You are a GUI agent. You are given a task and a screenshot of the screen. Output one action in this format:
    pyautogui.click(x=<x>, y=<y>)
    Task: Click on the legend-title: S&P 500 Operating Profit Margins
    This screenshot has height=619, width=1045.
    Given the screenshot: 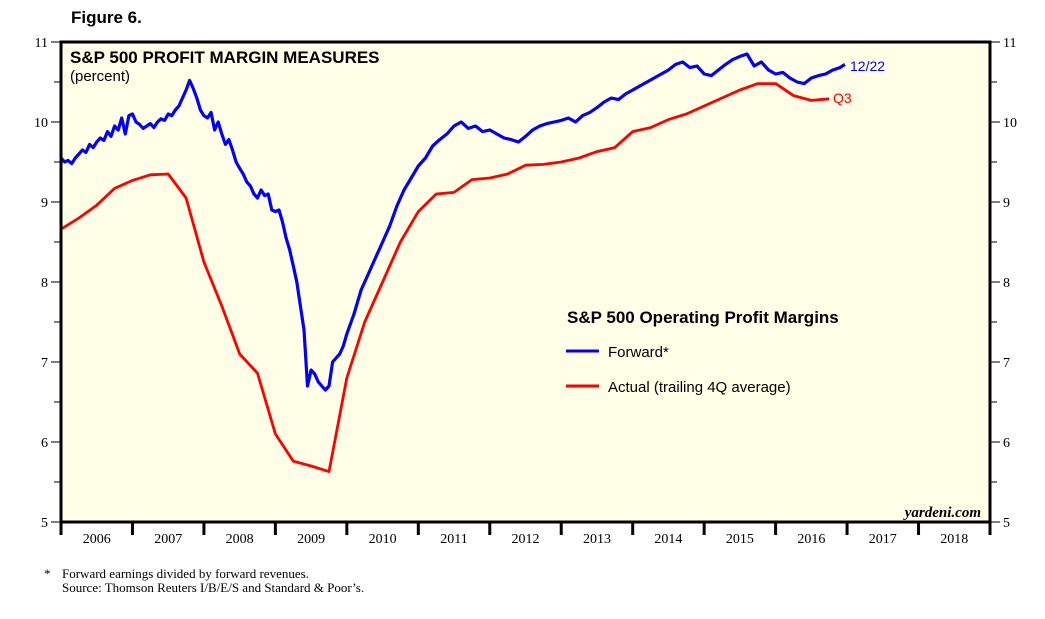 What is the action you would take?
    pyautogui.click(x=703, y=317)
    